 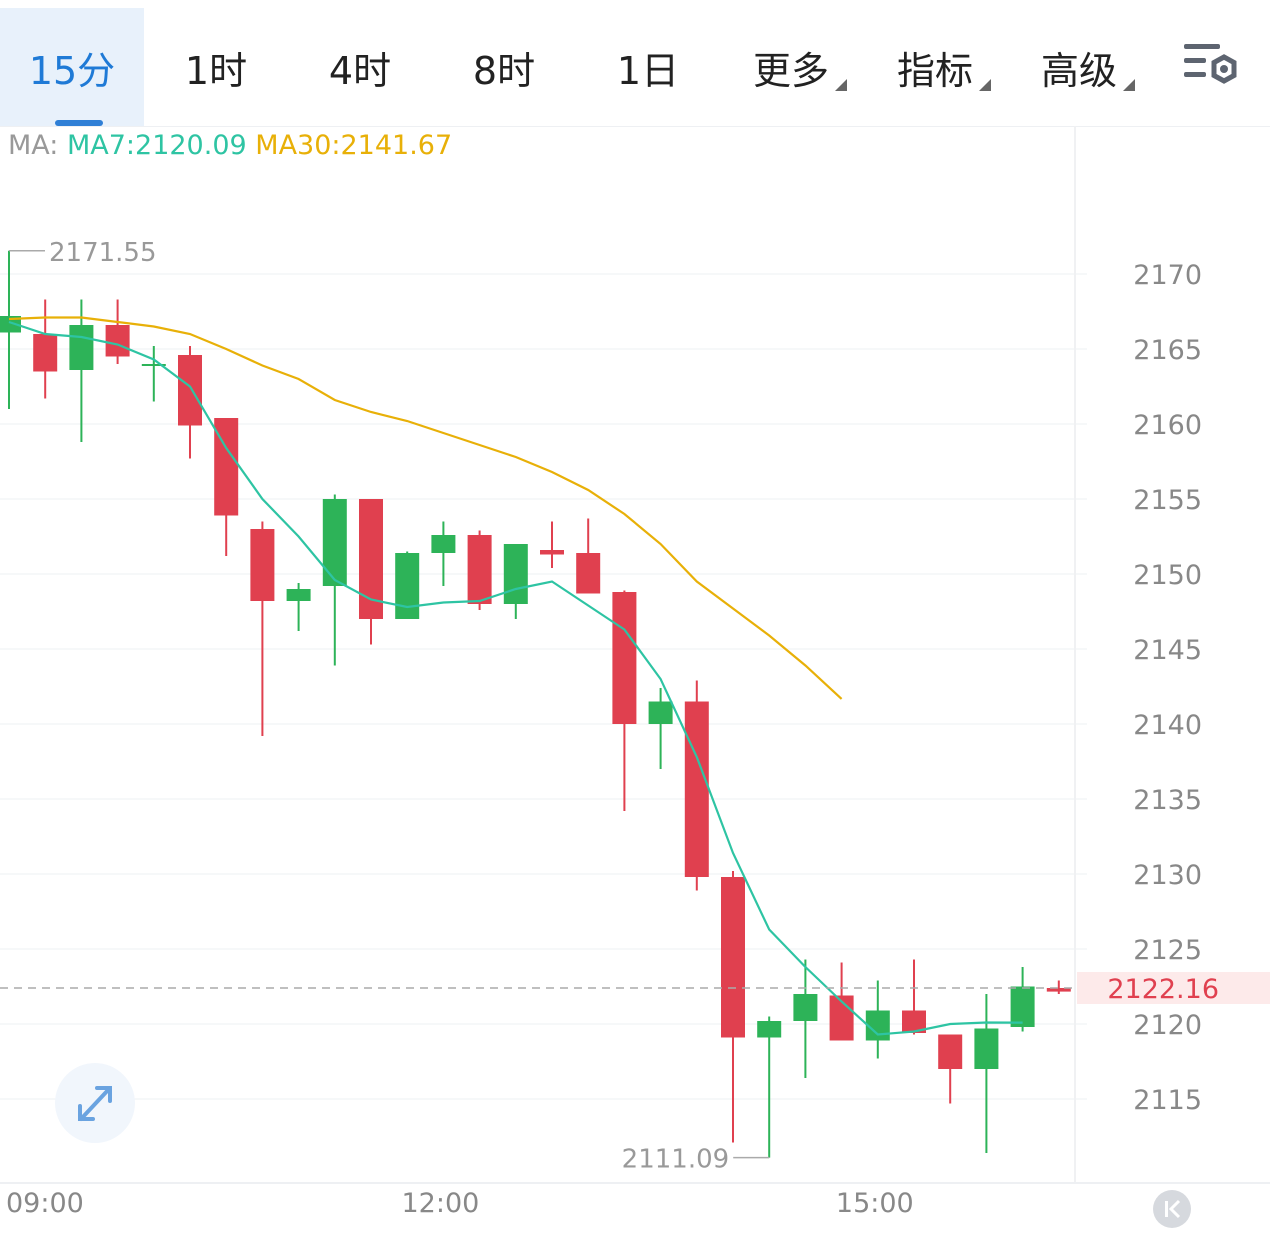 I want to click on tab-indicators-dropdown: 指标, so click(x=944, y=67).